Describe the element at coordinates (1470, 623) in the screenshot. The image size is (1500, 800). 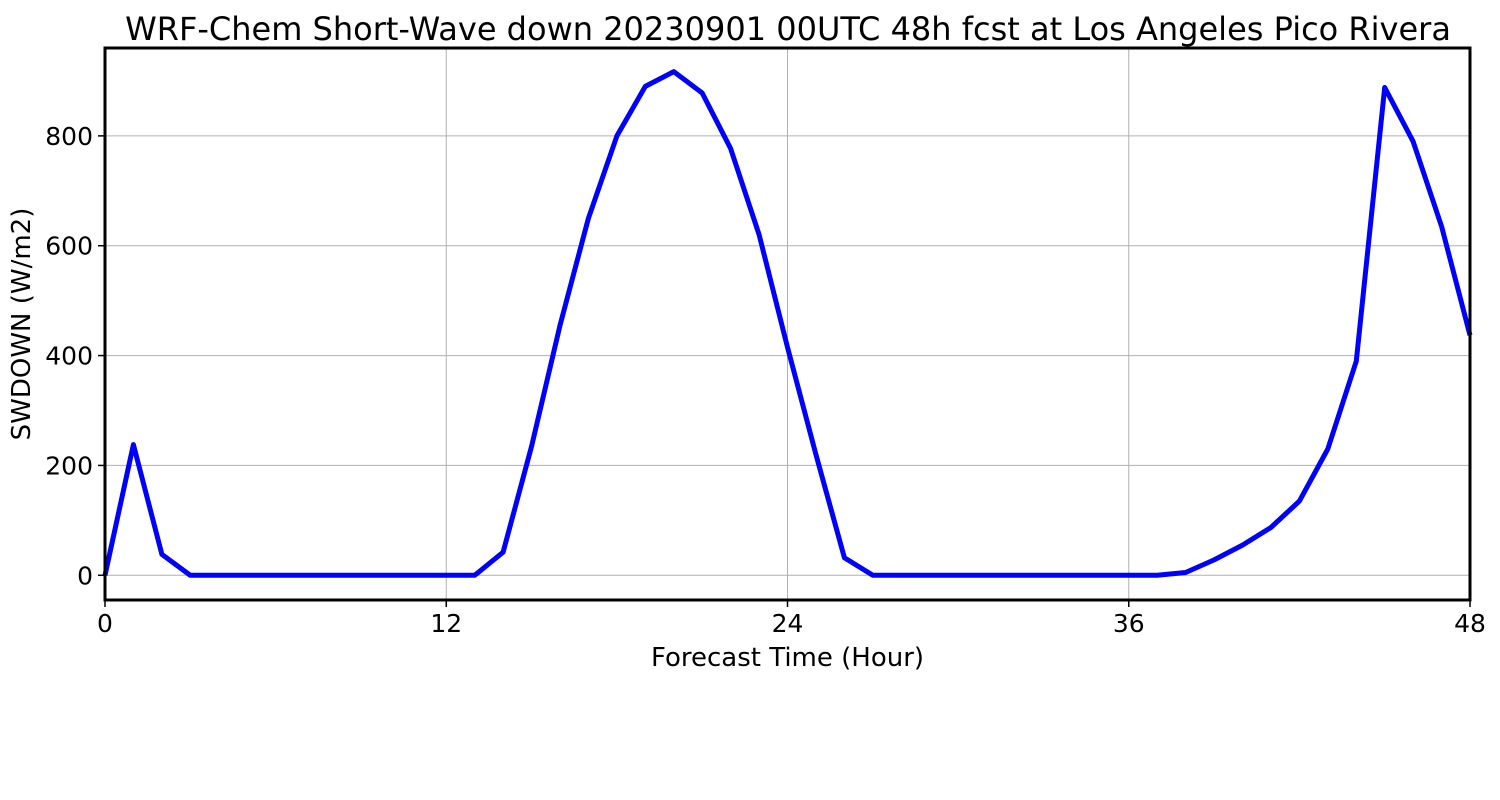
I see `x-tick-label: 48` at that location.